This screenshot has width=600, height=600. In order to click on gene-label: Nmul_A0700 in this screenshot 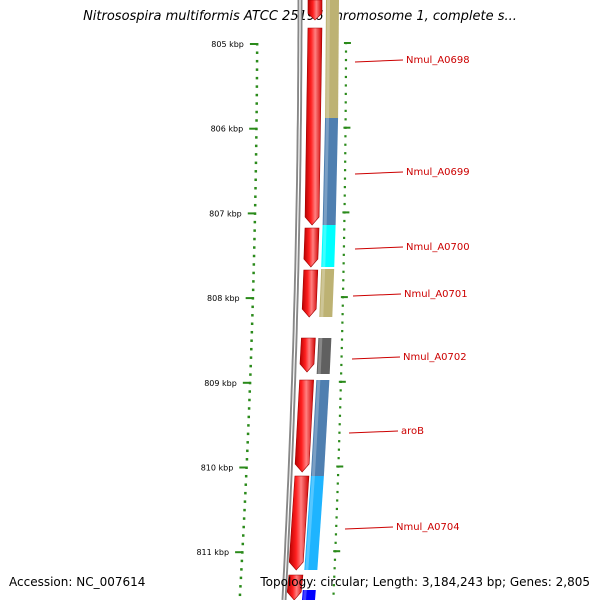, I will do `click(438, 247)`.